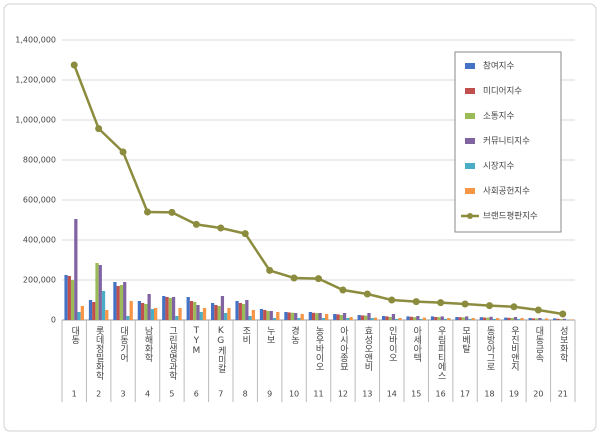 This screenshot has height=435, width=600. I want to click on x-tick-label: 동방아그로, so click(490, 348).